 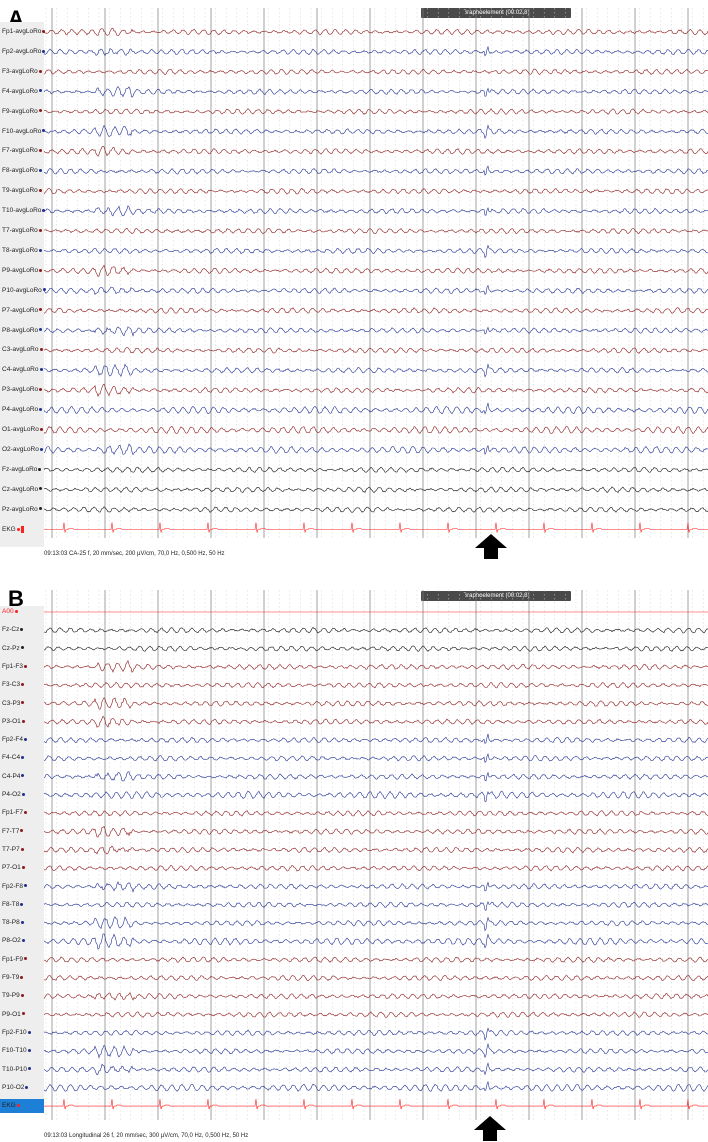 I want to click on channel-label: T9-avgLoRo, so click(x=22, y=191).